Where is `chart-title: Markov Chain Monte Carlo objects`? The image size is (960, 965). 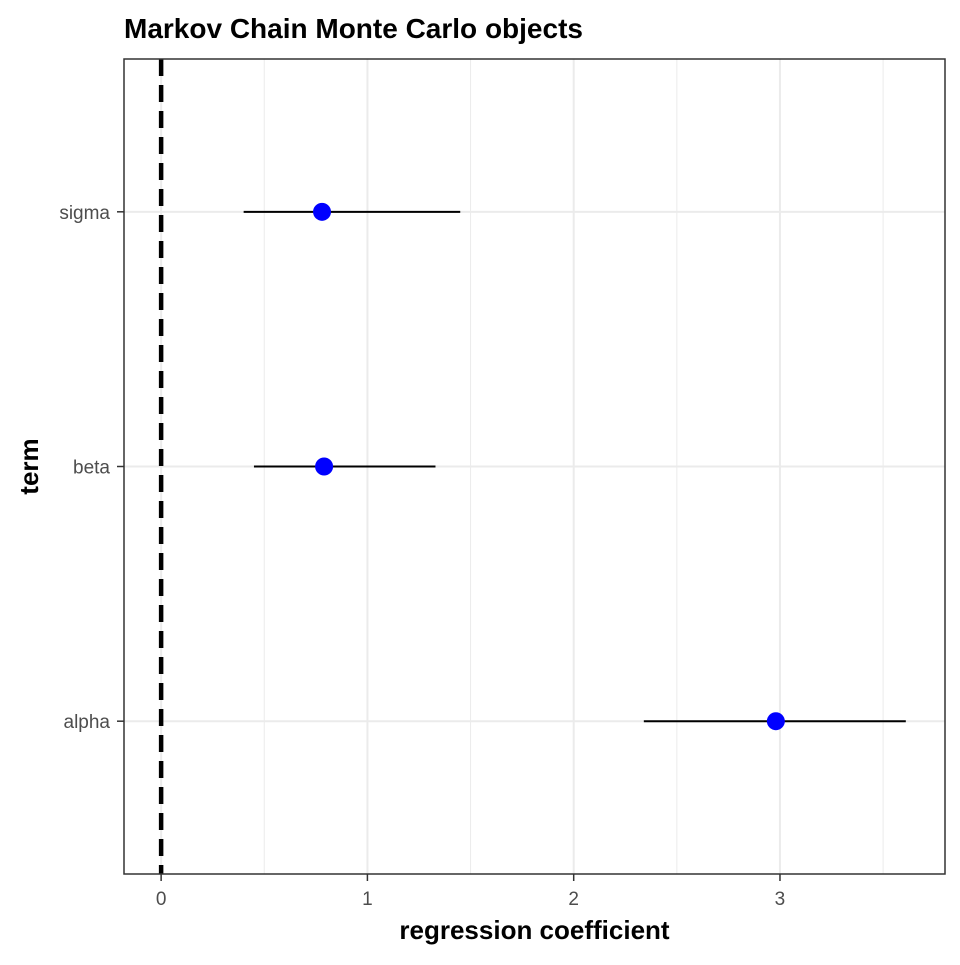
chart-title: Markov Chain Monte Carlo objects is located at coordinates (353, 28).